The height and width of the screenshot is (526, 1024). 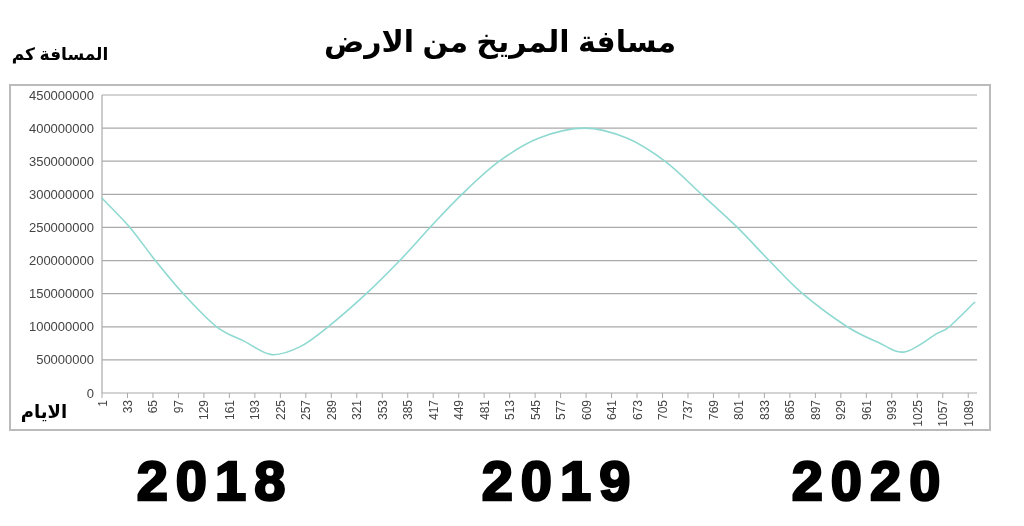 What do you see at coordinates (90, 393) in the screenshot?
I see `y-tick-label: 0` at bounding box center [90, 393].